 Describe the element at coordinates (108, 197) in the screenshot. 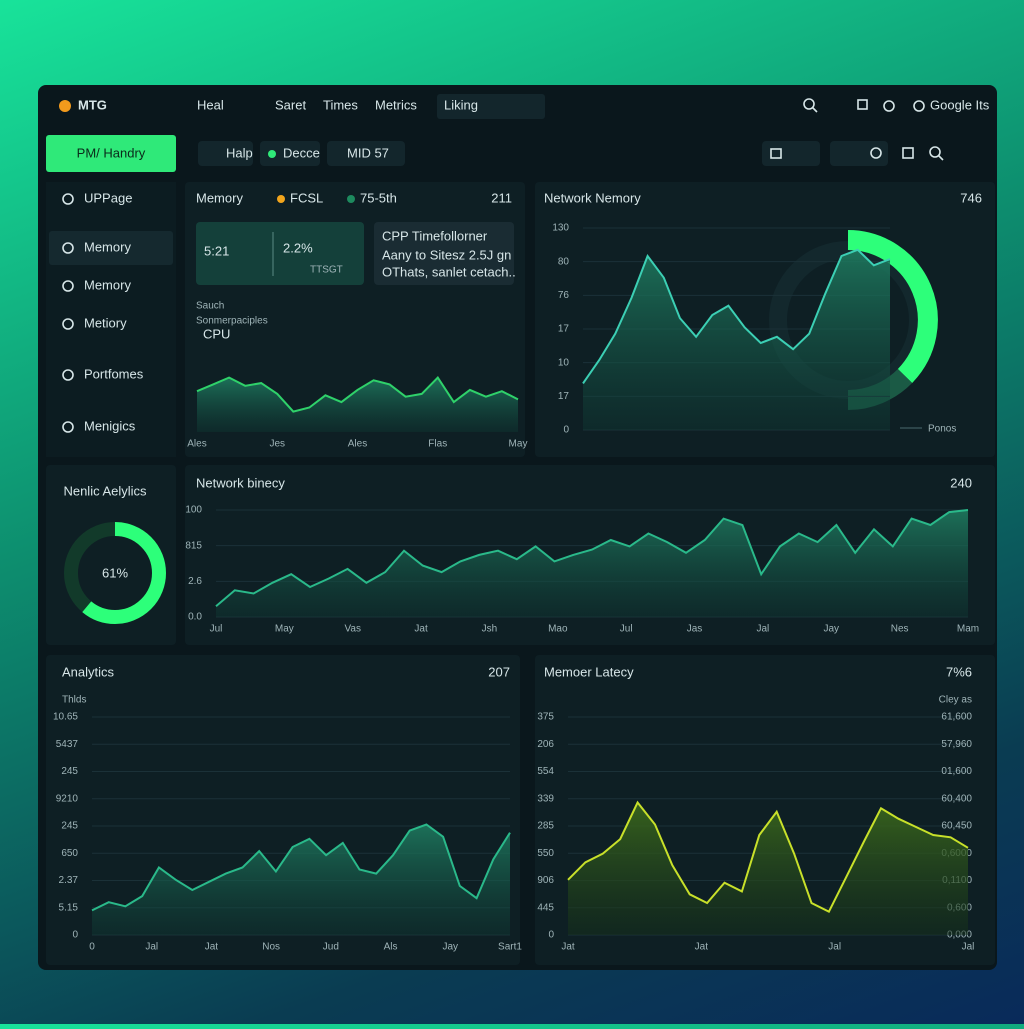

I see `sidebar-item: UPPage` at that location.